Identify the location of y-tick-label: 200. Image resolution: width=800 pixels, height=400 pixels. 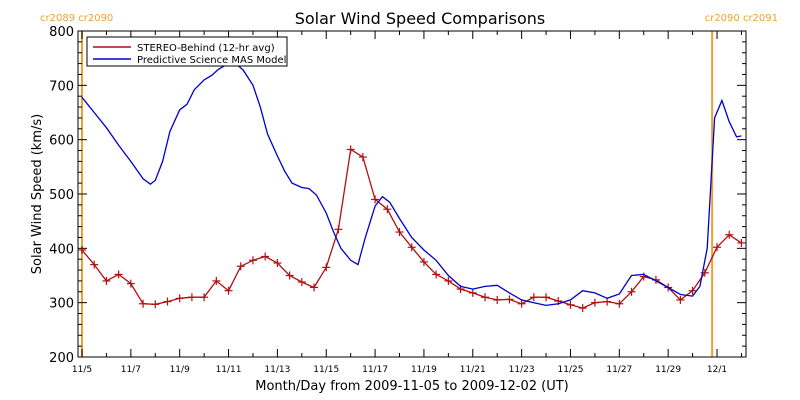
(61, 358).